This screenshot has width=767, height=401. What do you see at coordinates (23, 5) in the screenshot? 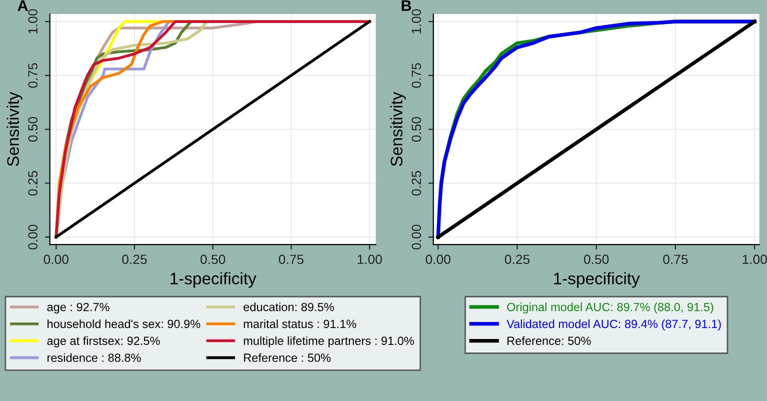
I see `chart-title: A` at bounding box center [23, 5].